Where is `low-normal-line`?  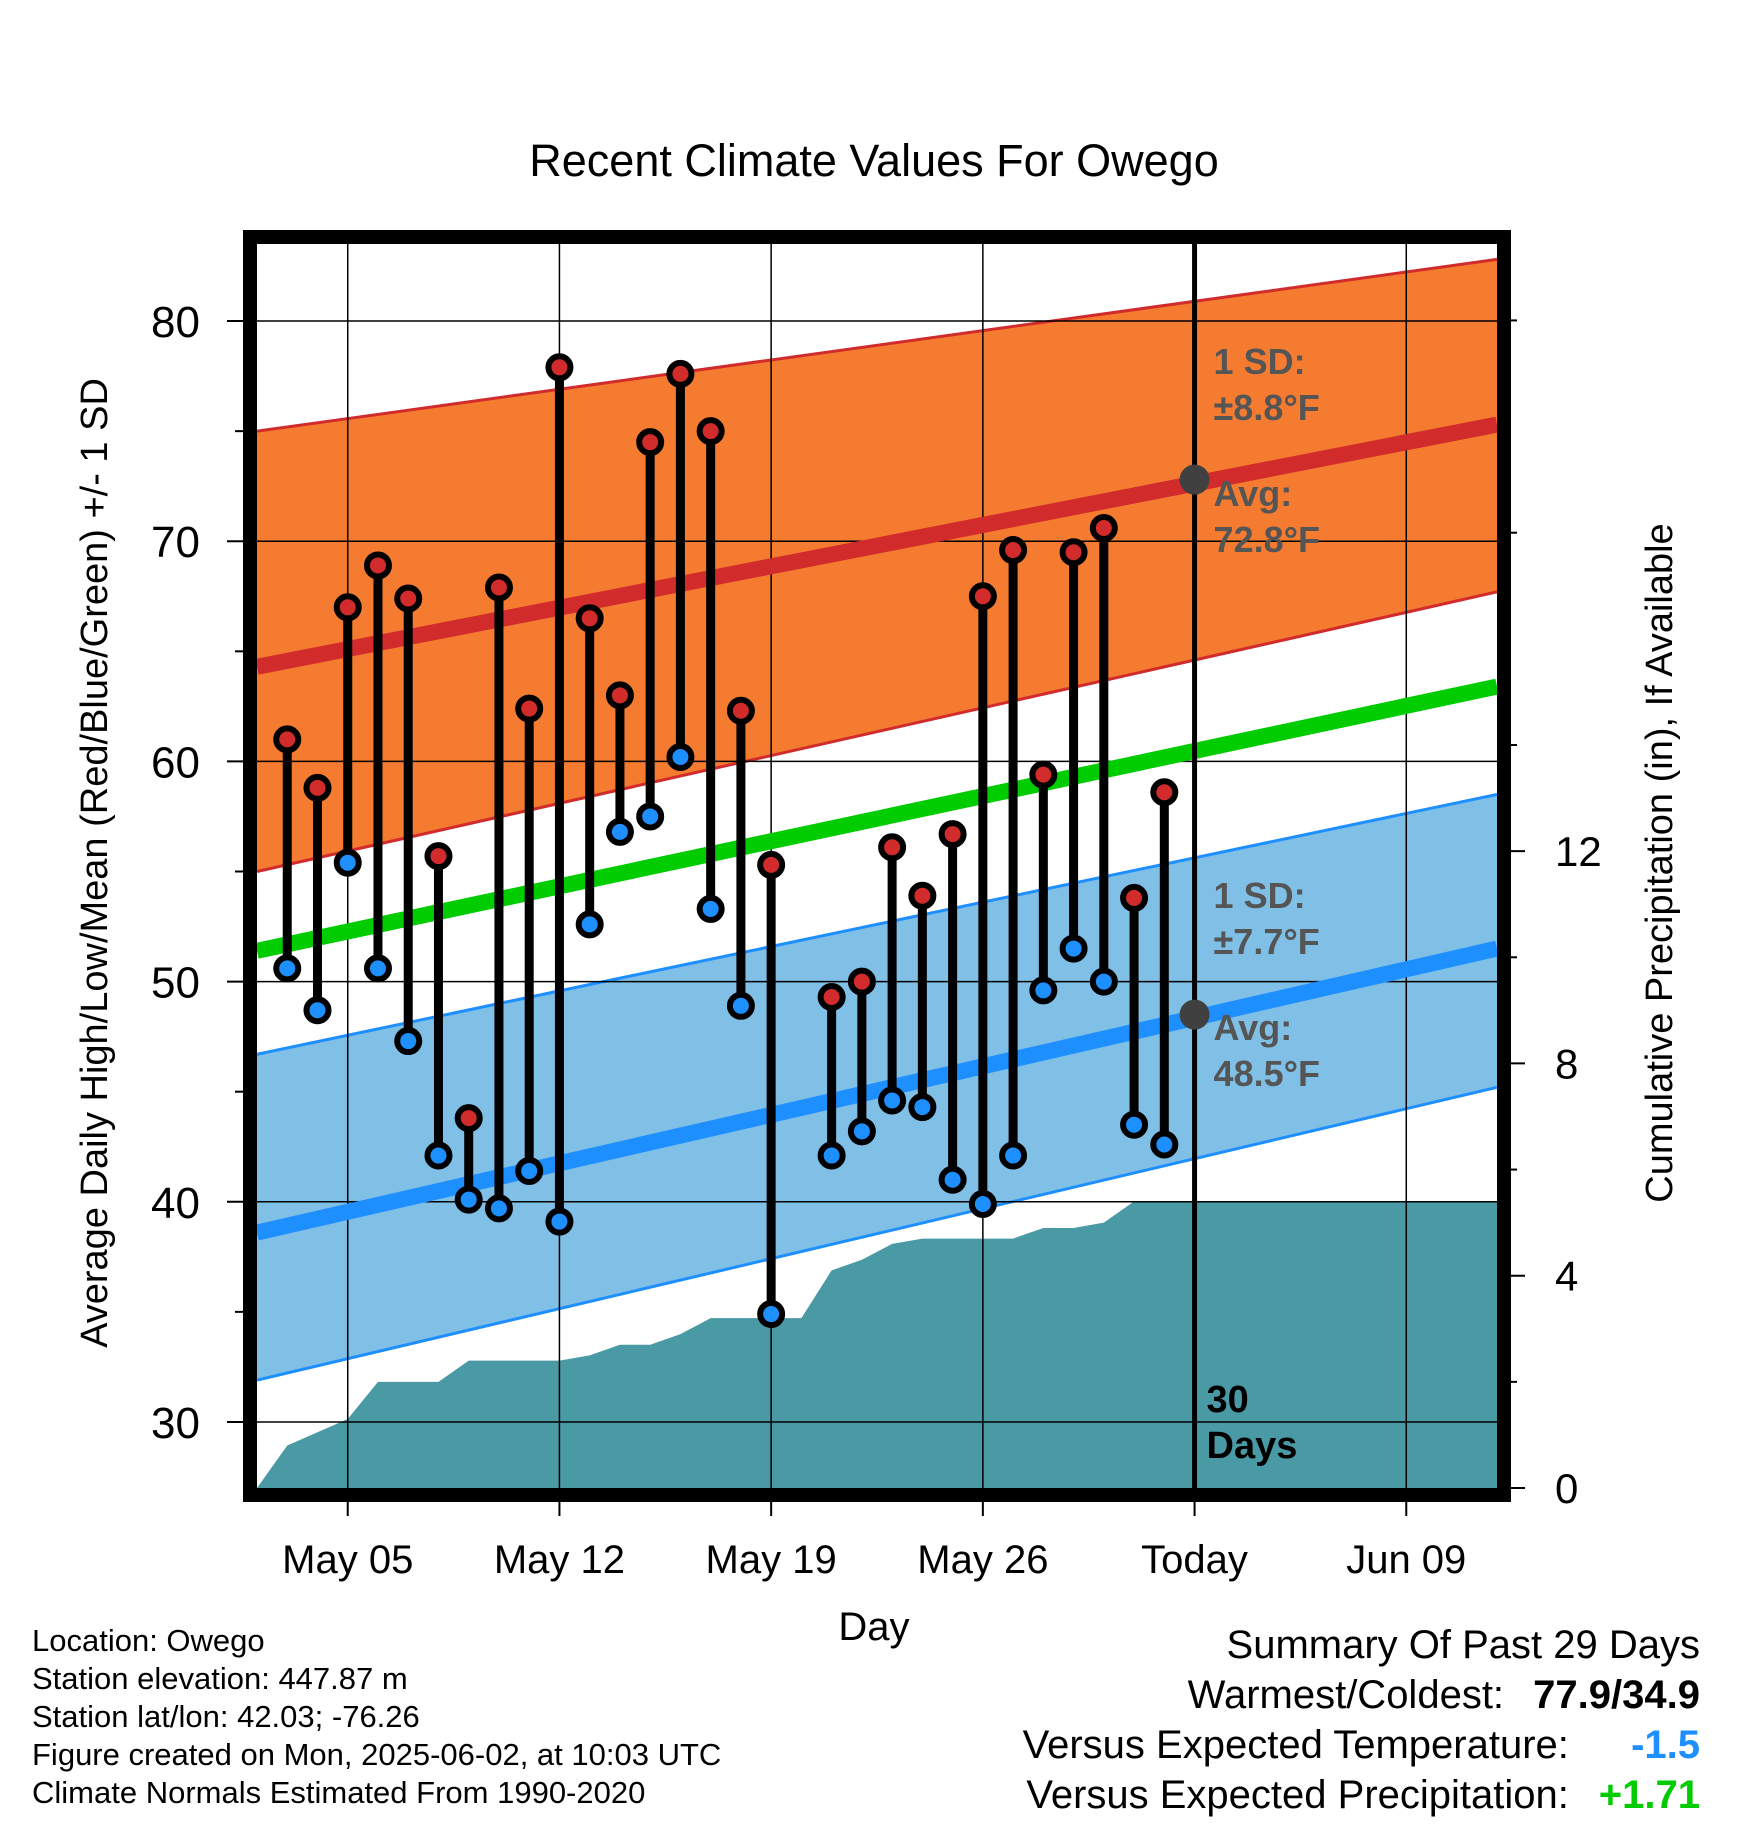 low-normal-line is located at coordinates (877, 1090).